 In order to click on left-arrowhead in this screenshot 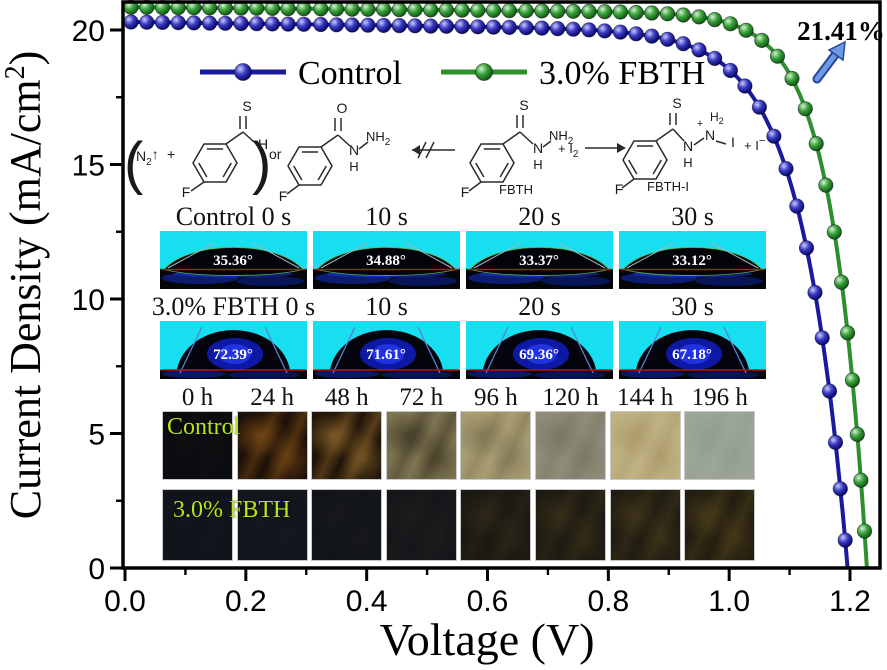, I will do `click(416, 150)`.